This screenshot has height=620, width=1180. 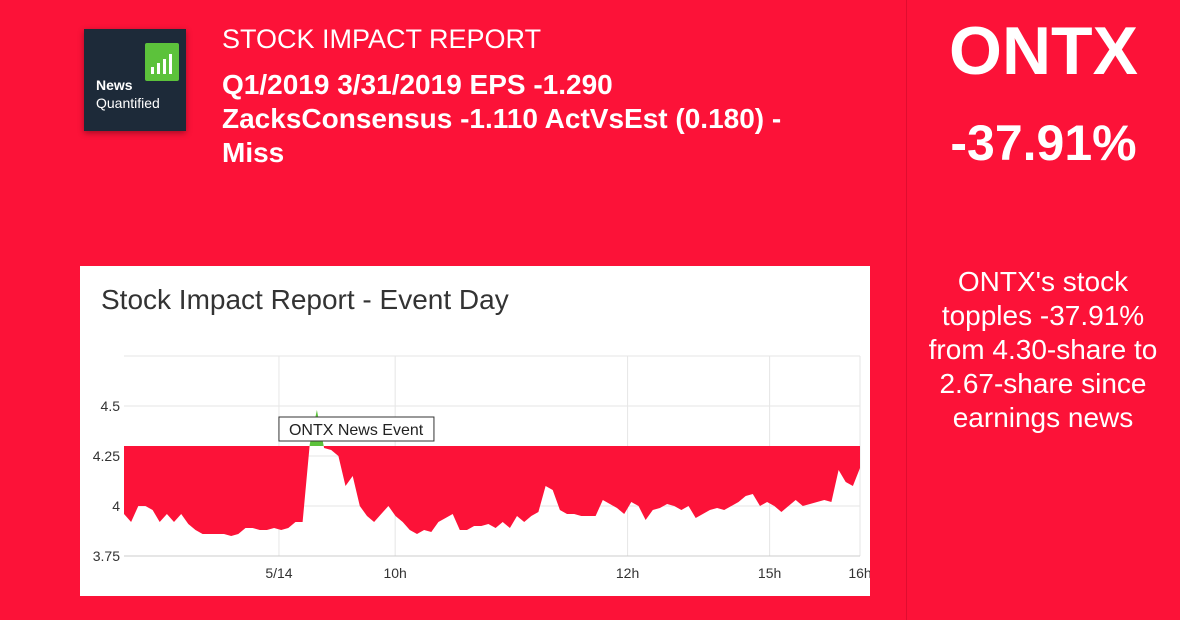 What do you see at coordinates (135, 80) in the screenshot?
I see `news-quantified-logo: News Quantified` at bounding box center [135, 80].